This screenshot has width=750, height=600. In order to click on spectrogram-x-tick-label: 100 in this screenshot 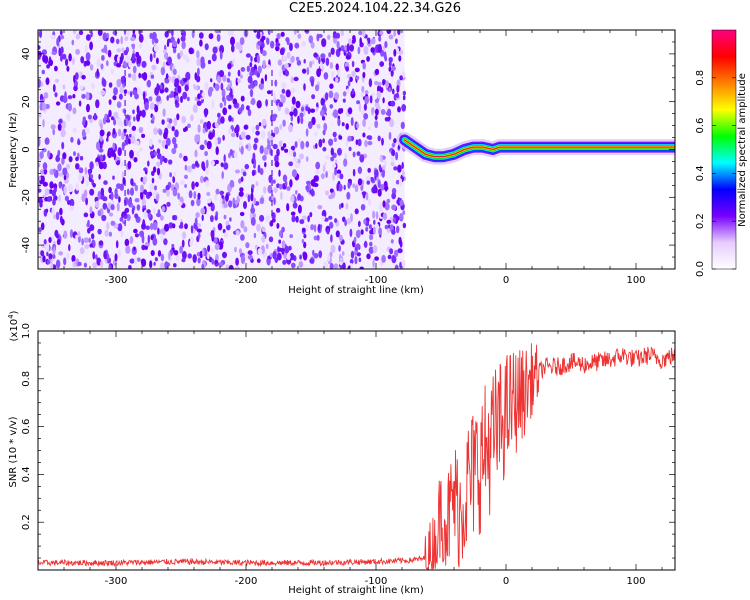, I will do `click(635, 280)`.